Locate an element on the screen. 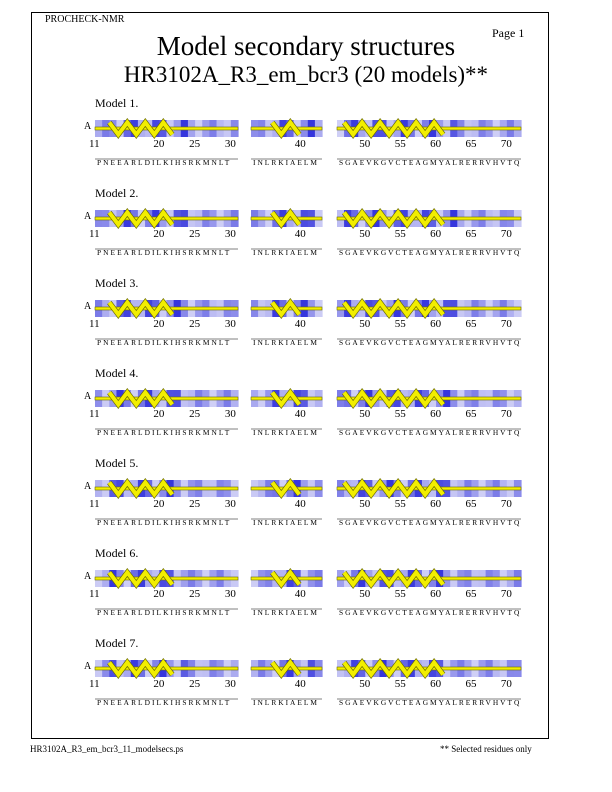 The height and width of the screenshot is (792, 612). model-label: Model 3. is located at coordinates (117, 283).